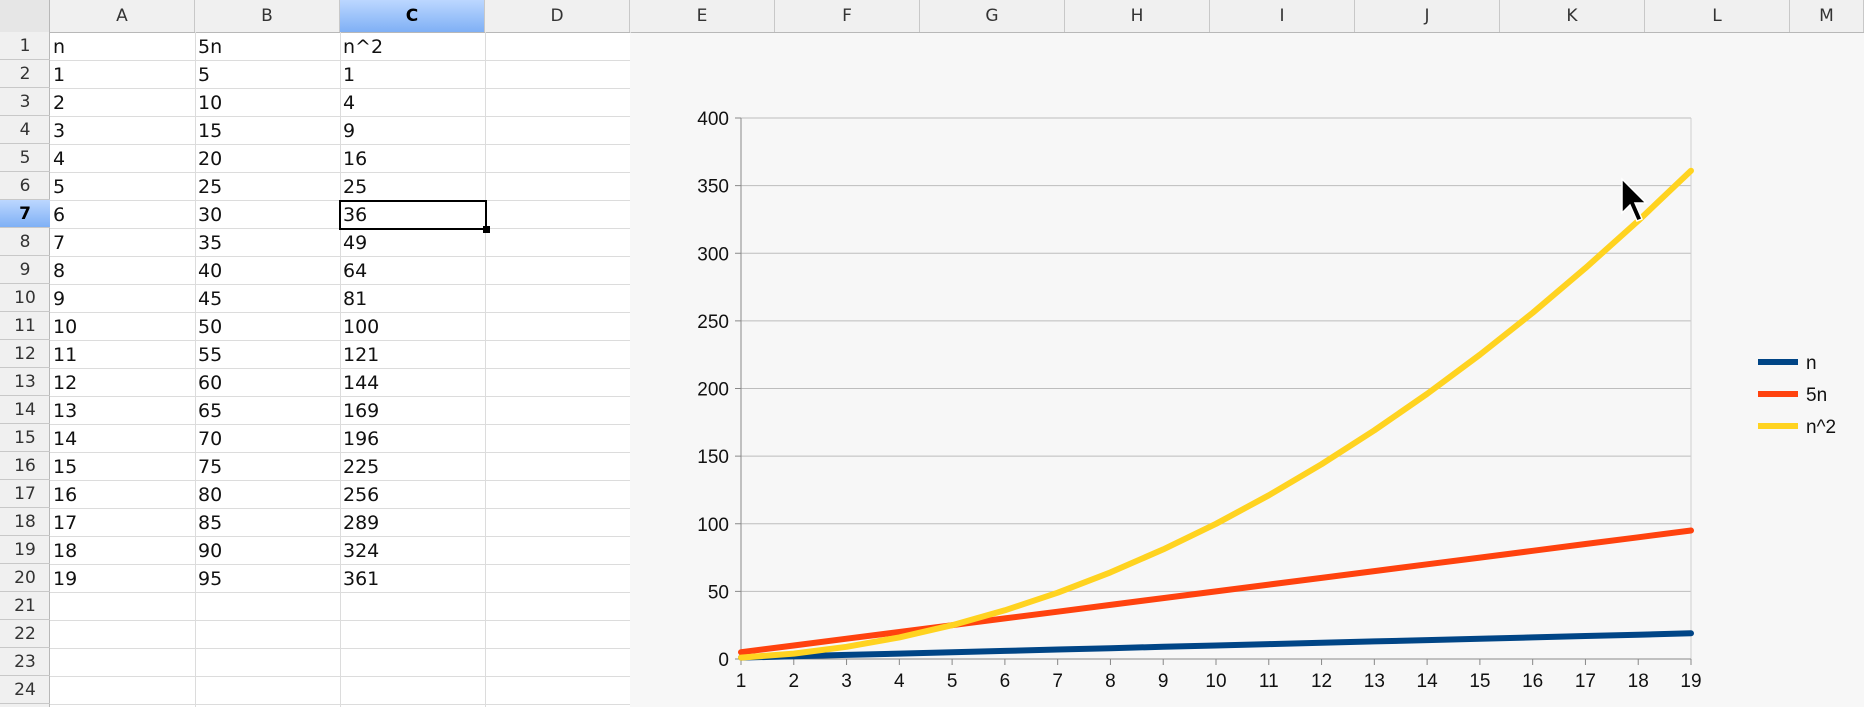 This screenshot has width=1864, height=707. What do you see at coordinates (349, 131) in the screenshot?
I see `cell-c4: 9` at bounding box center [349, 131].